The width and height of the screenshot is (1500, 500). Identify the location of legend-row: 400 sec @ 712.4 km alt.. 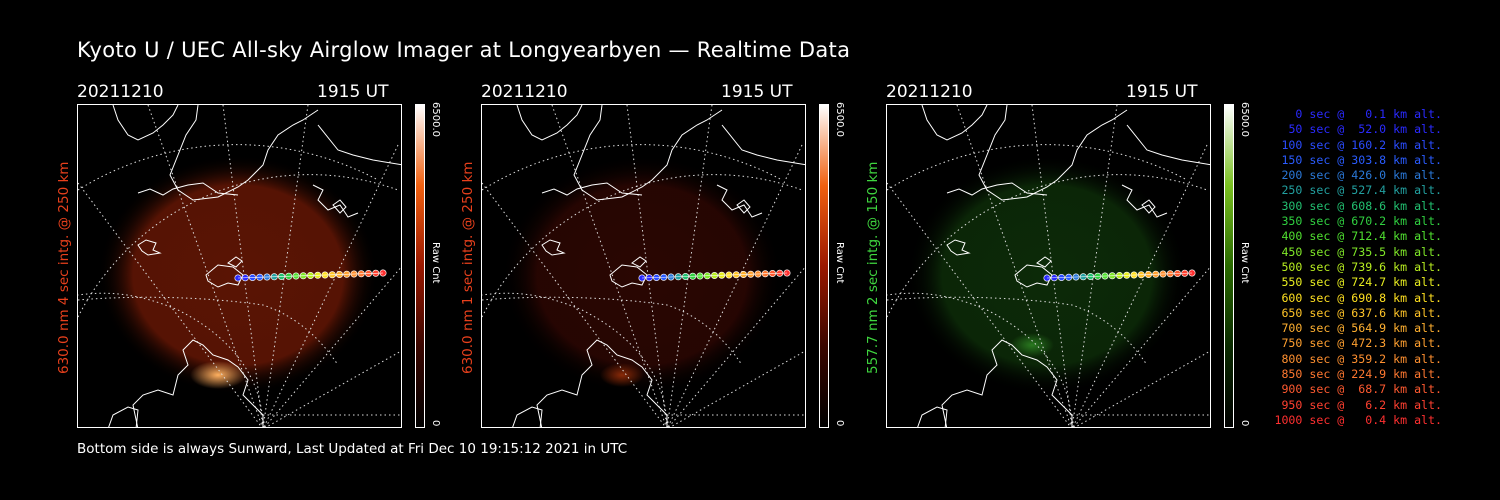
(1361, 236).